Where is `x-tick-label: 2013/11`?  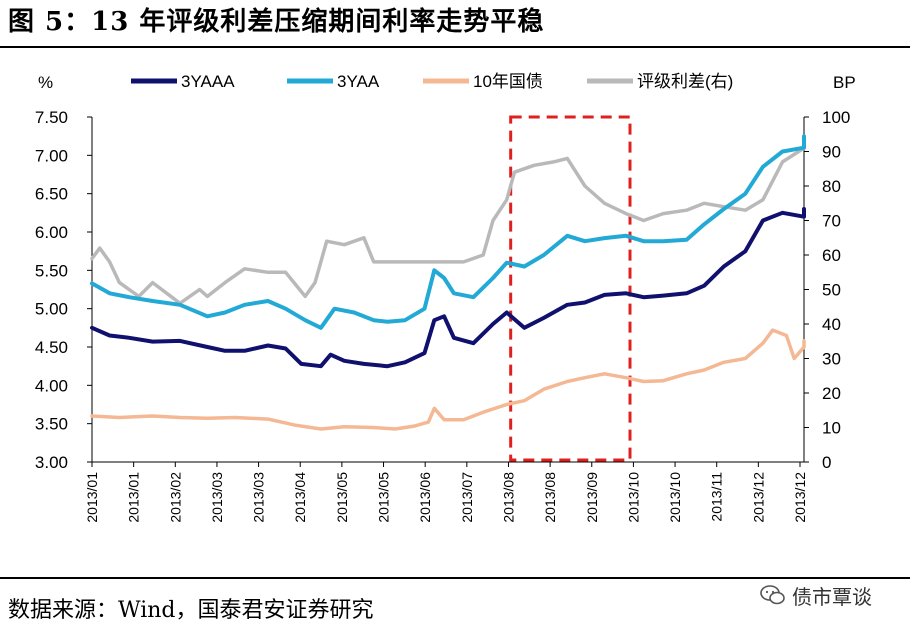 x-tick-label: 2013/11 is located at coordinates (717, 497).